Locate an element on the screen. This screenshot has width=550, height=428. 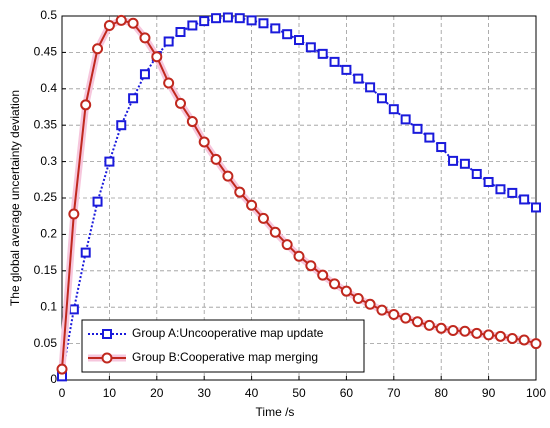
x-tick-label: 50 is located at coordinates (299, 393).